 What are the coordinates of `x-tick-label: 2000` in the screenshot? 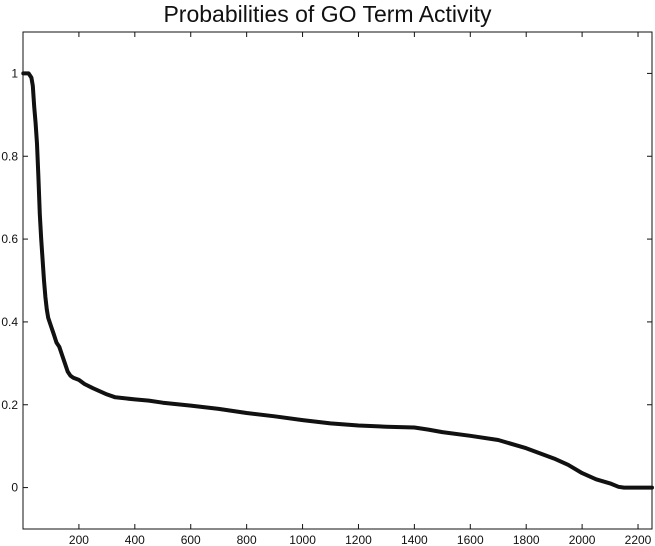 It's located at (582, 539).